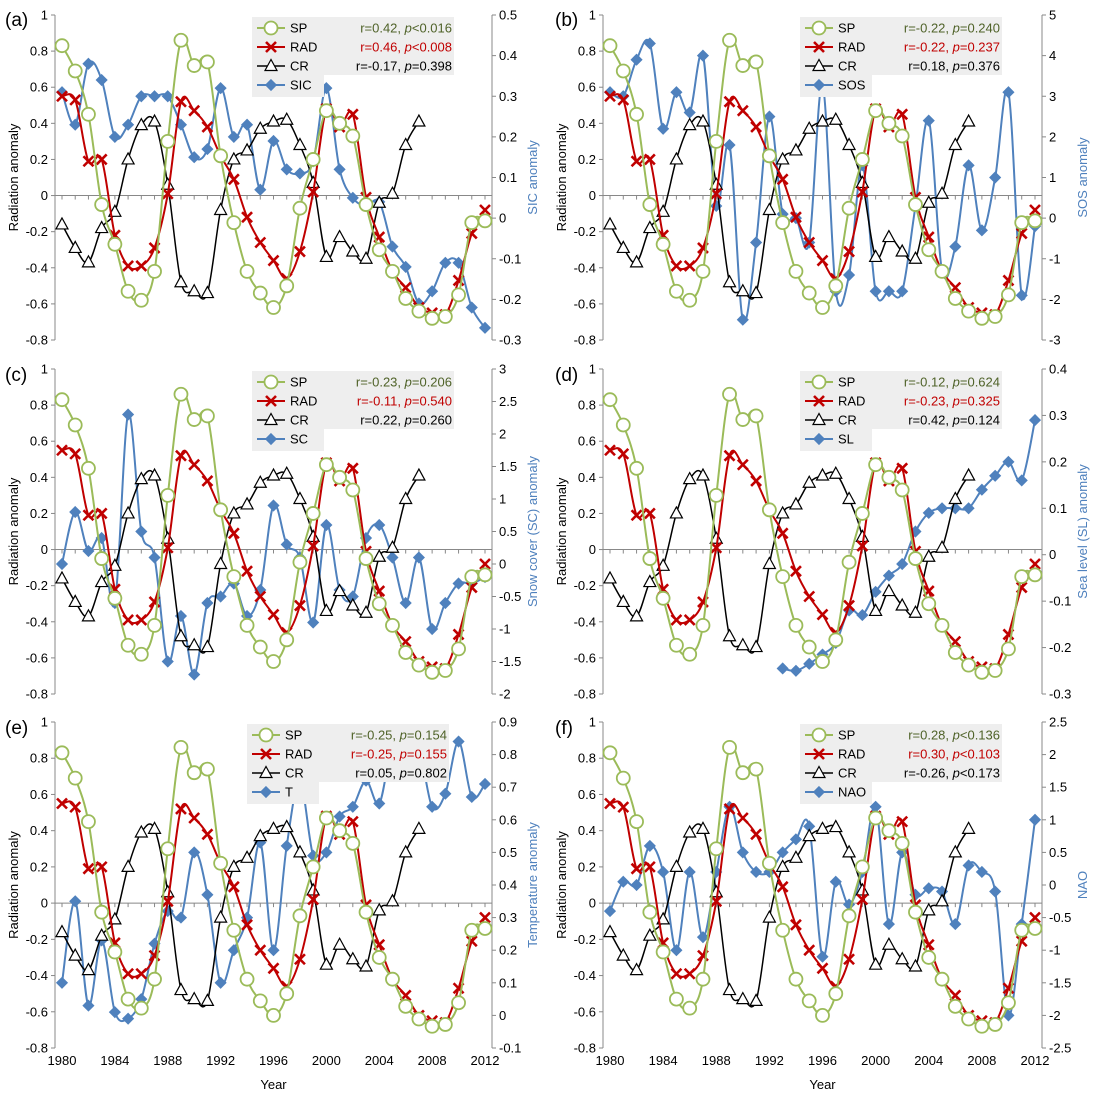  Describe the element at coordinates (829, 439) in the screenshot. I see `legend-item: SL` at that location.